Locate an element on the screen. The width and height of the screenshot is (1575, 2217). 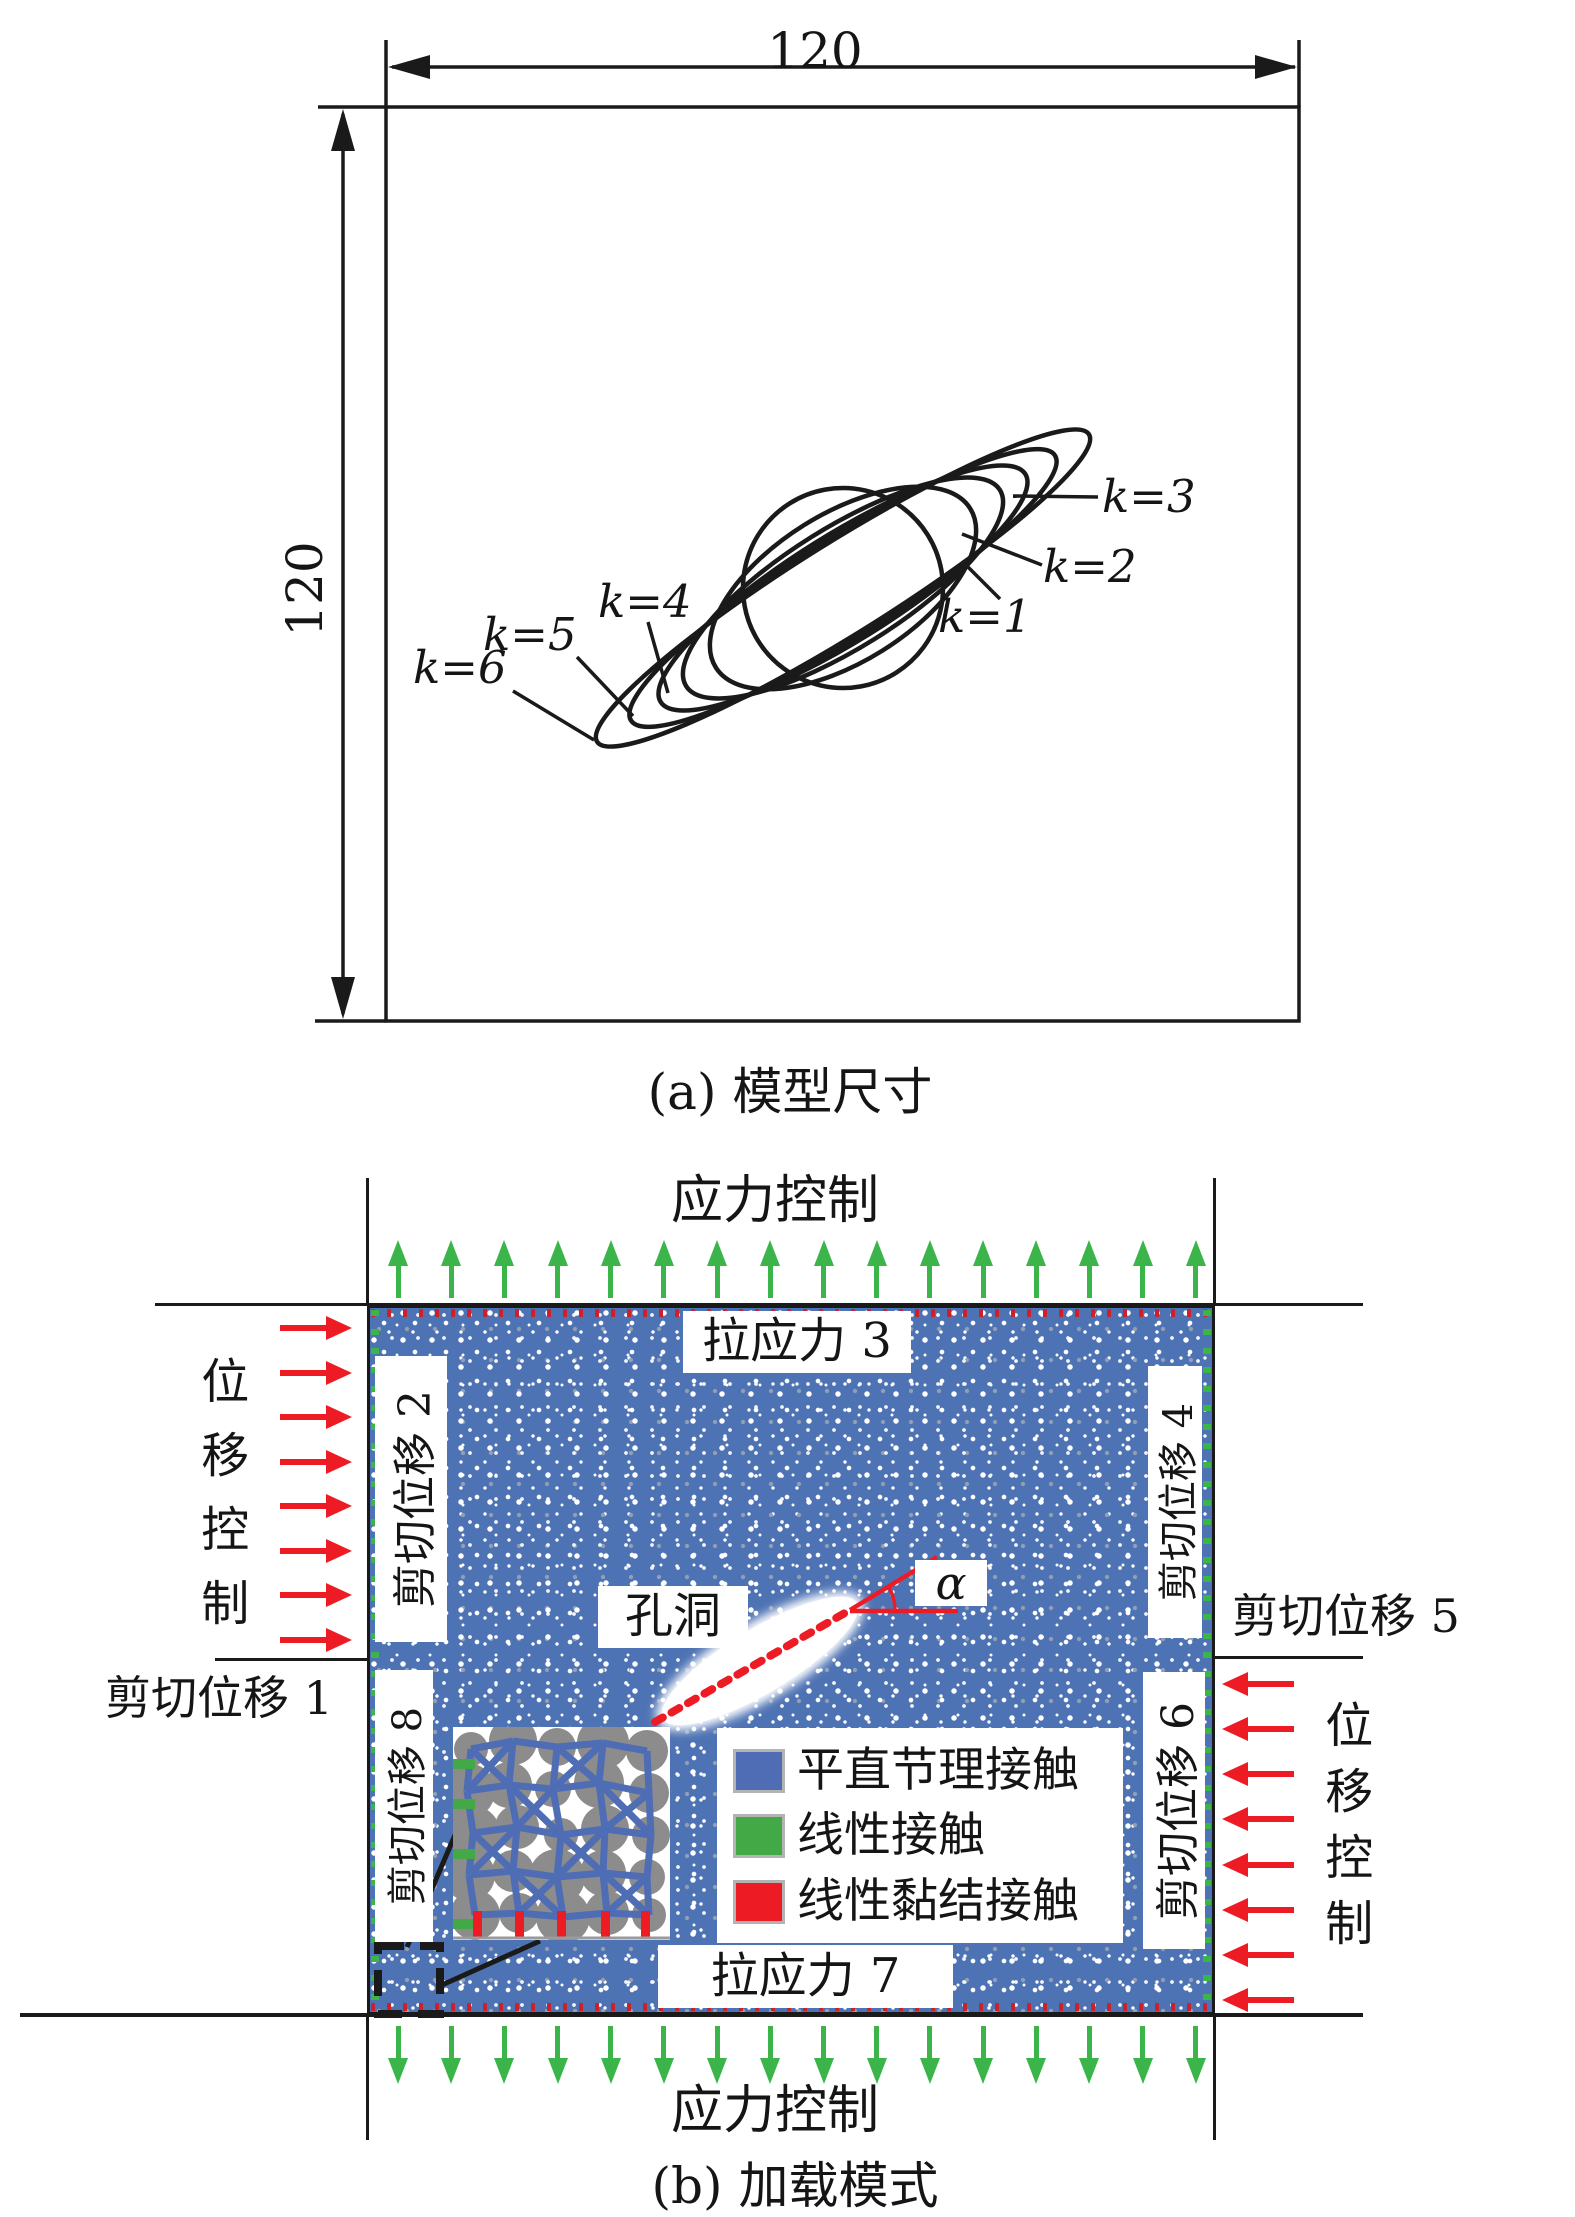
tensile-stress-7-label: 拉应力 7 is located at coordinates (805, 1976).